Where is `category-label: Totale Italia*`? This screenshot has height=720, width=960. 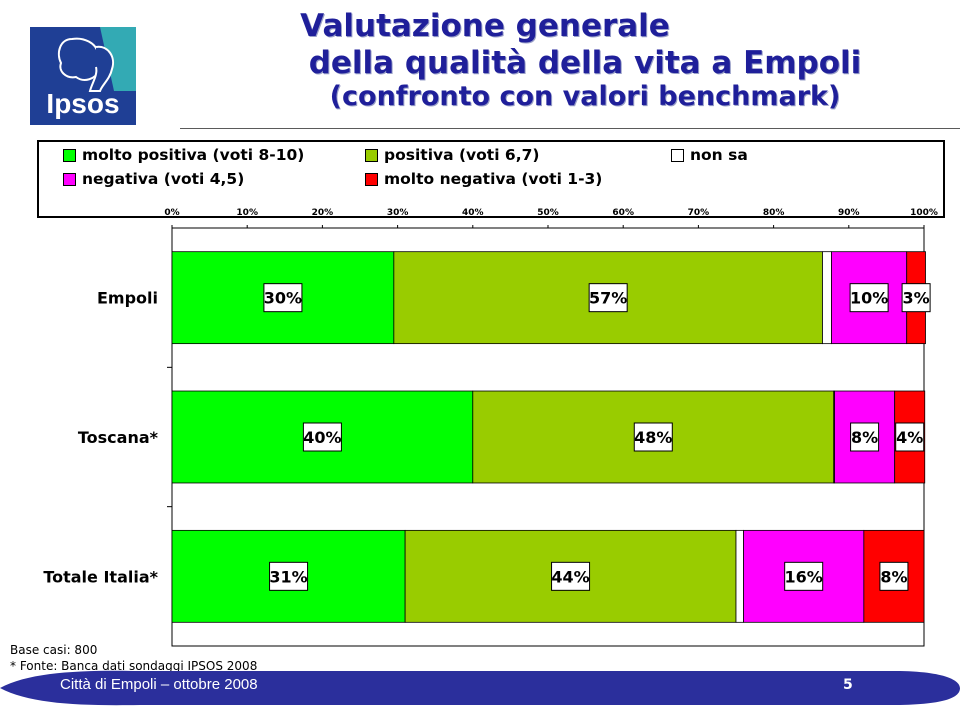
category-label: Totale Italia* is located at coordinates (100, 576).